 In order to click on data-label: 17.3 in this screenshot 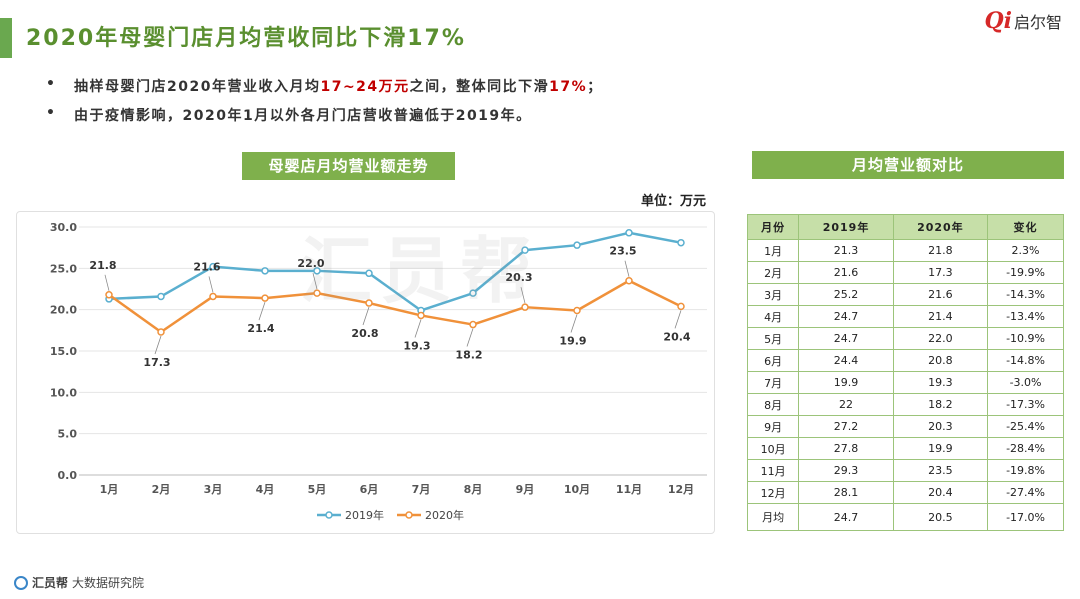, I will do `click(156, 362)`.